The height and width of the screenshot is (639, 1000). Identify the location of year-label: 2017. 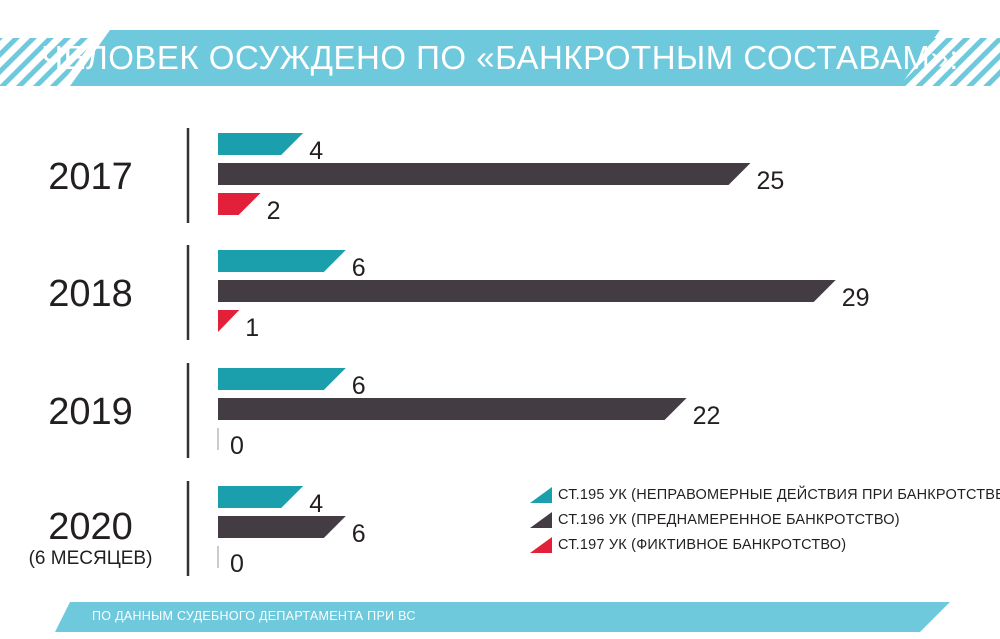
(90, 177).